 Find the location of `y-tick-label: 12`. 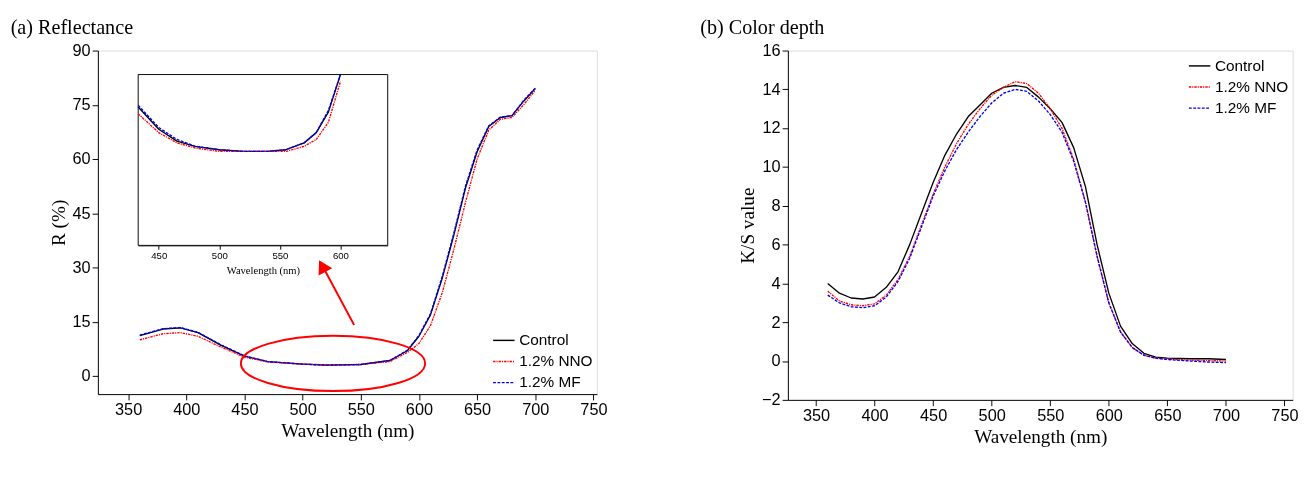

y-tick-label: 12 is located at coordinates (771, 127).